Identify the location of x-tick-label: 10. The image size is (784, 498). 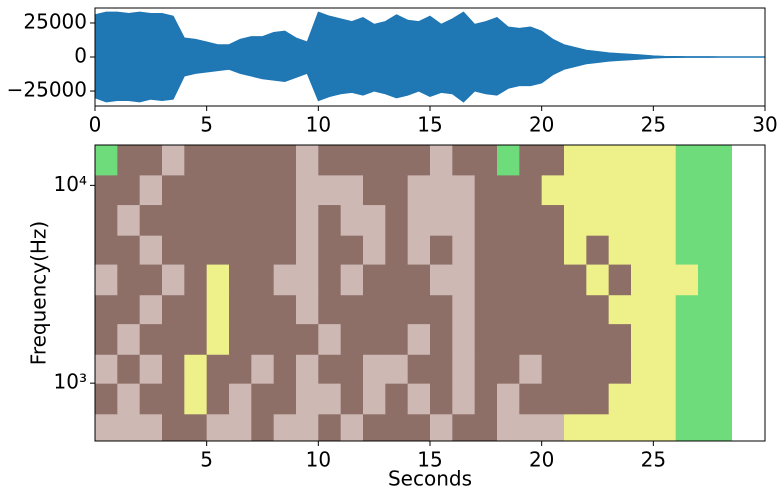
(318, 460).